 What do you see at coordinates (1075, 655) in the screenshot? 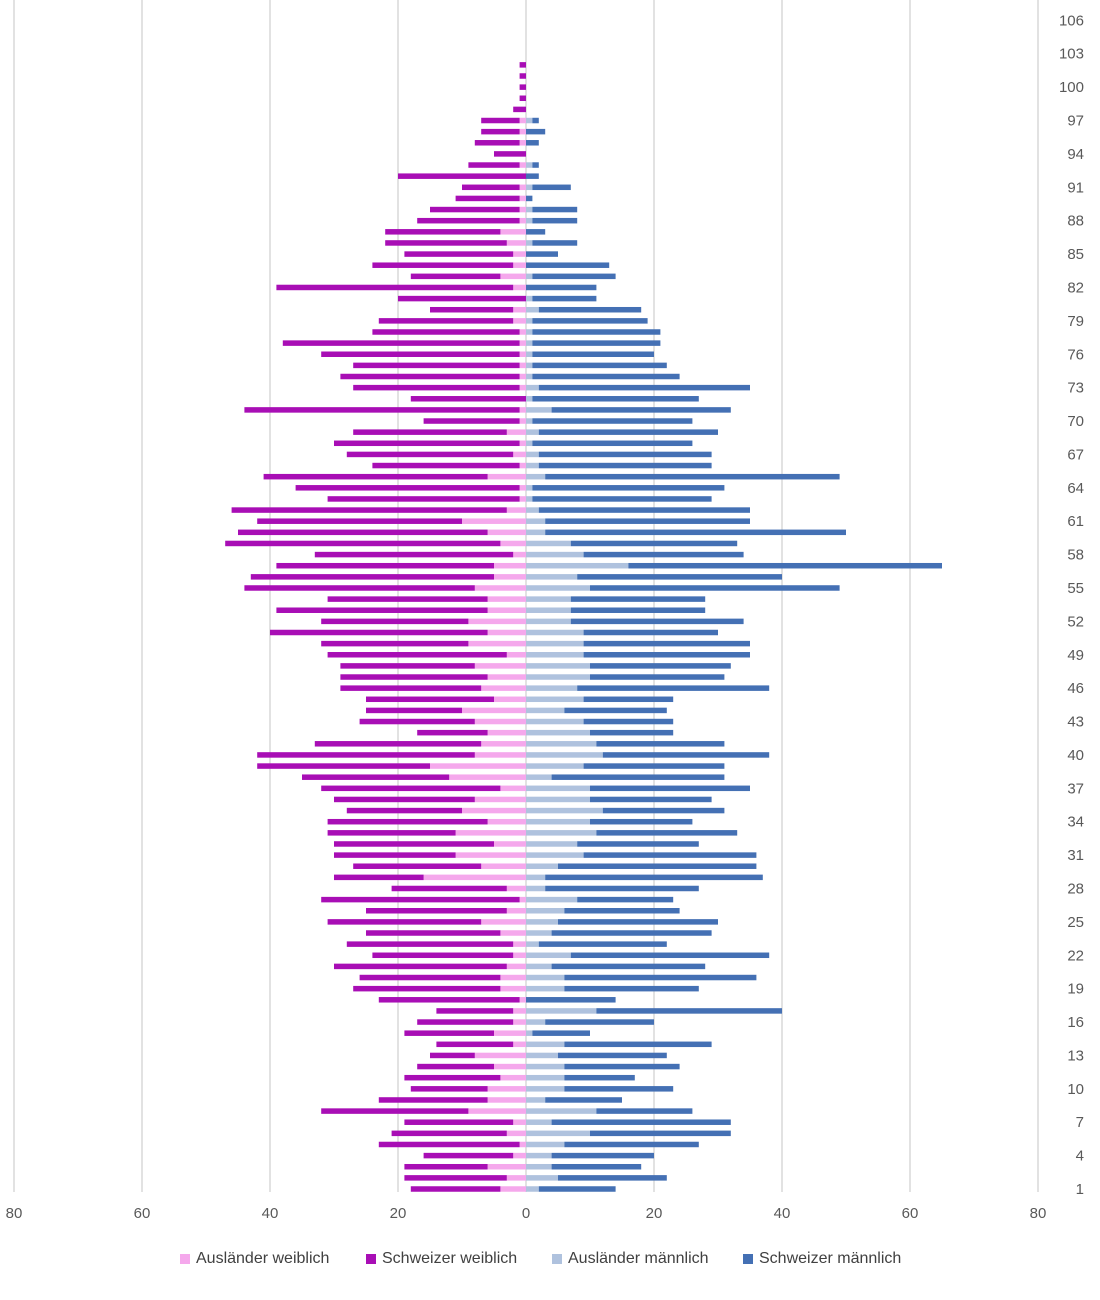
I see `y-tick-label: 49` at bounding box center [1075, 655].